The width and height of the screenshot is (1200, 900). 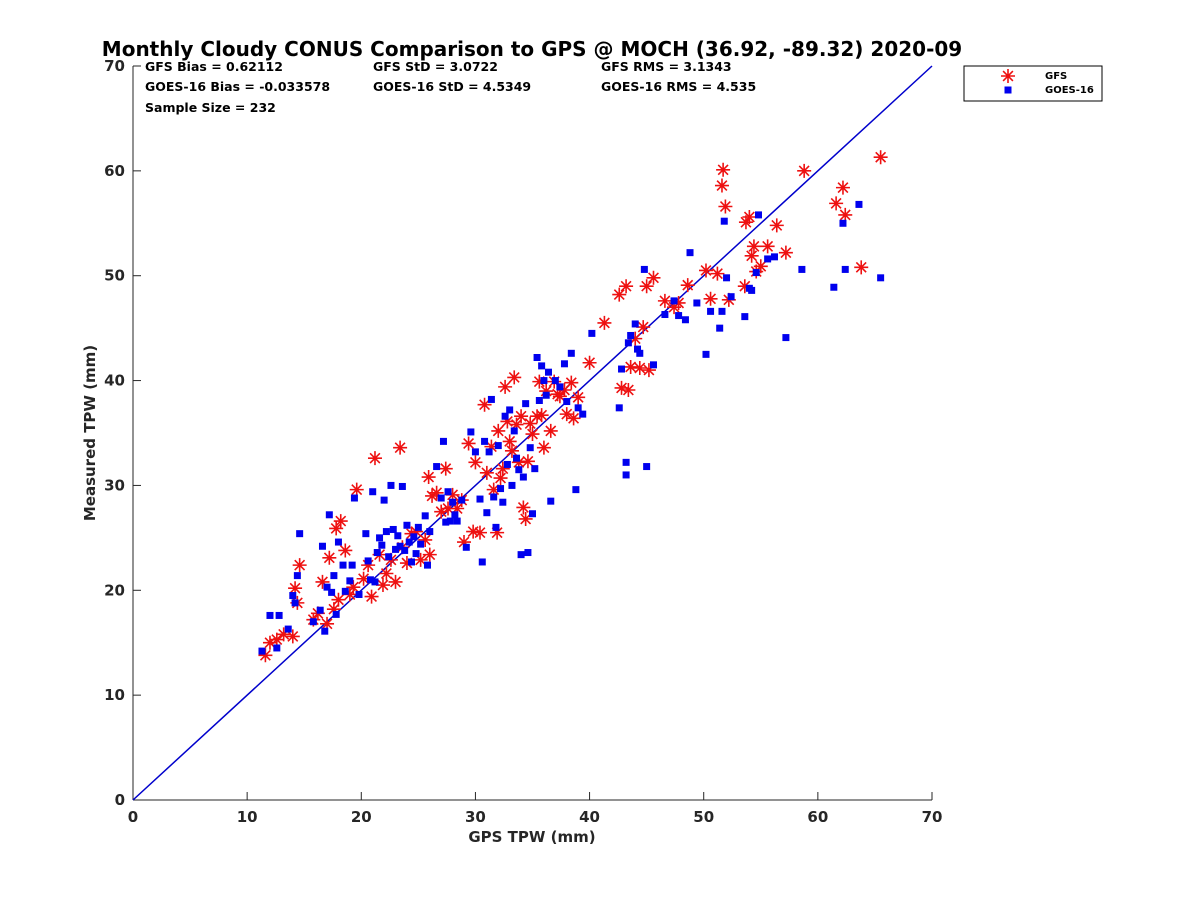 What do you see at coordinates (589, 817) in the screenshot?
I see `x-tick-label: 40` at bounding box center [589, 817].